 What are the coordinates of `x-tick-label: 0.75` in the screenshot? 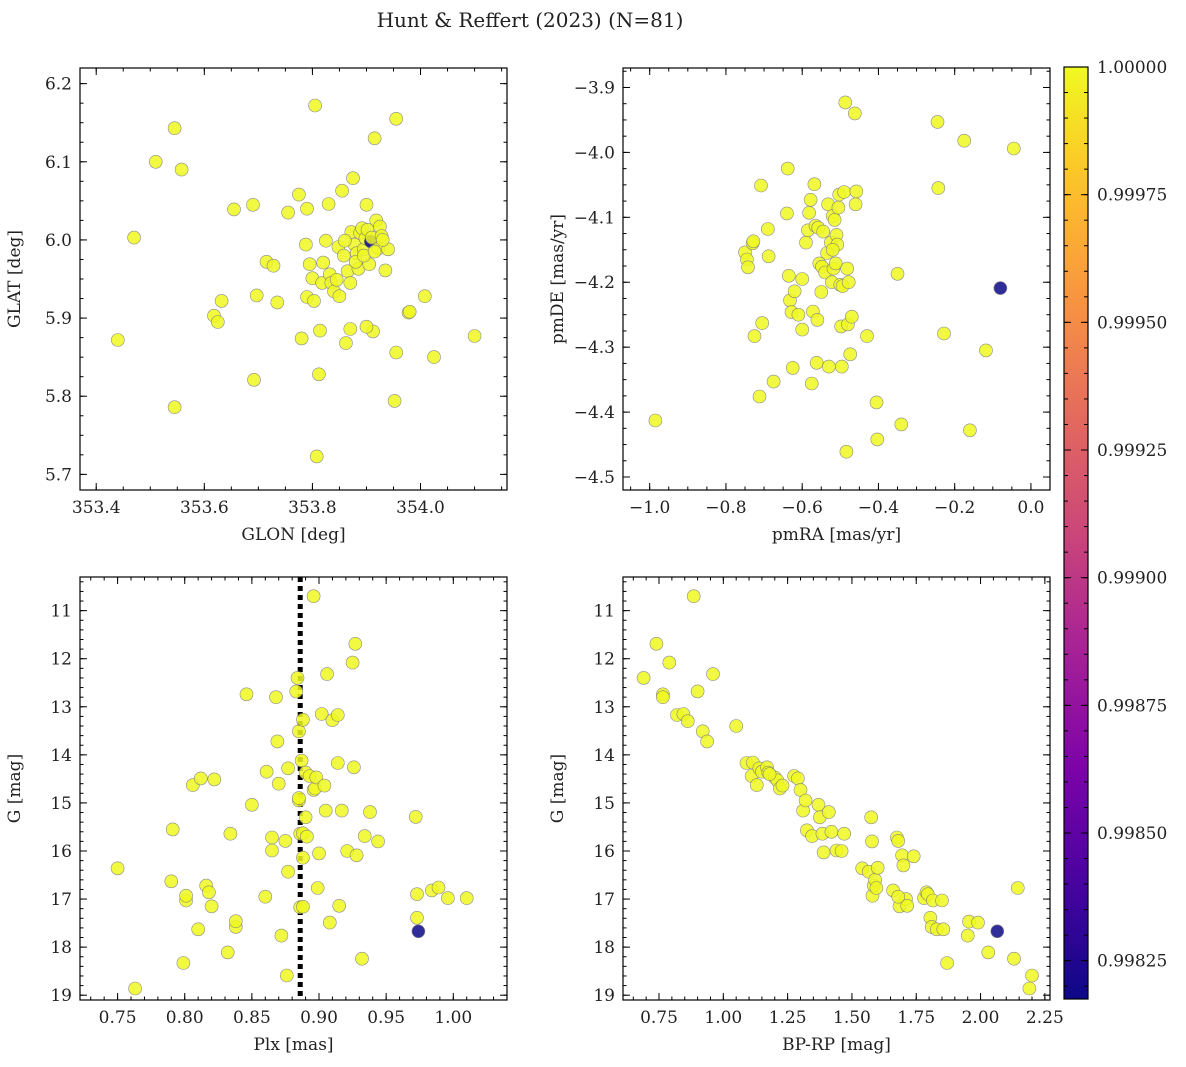 It's located at (659, 1018).